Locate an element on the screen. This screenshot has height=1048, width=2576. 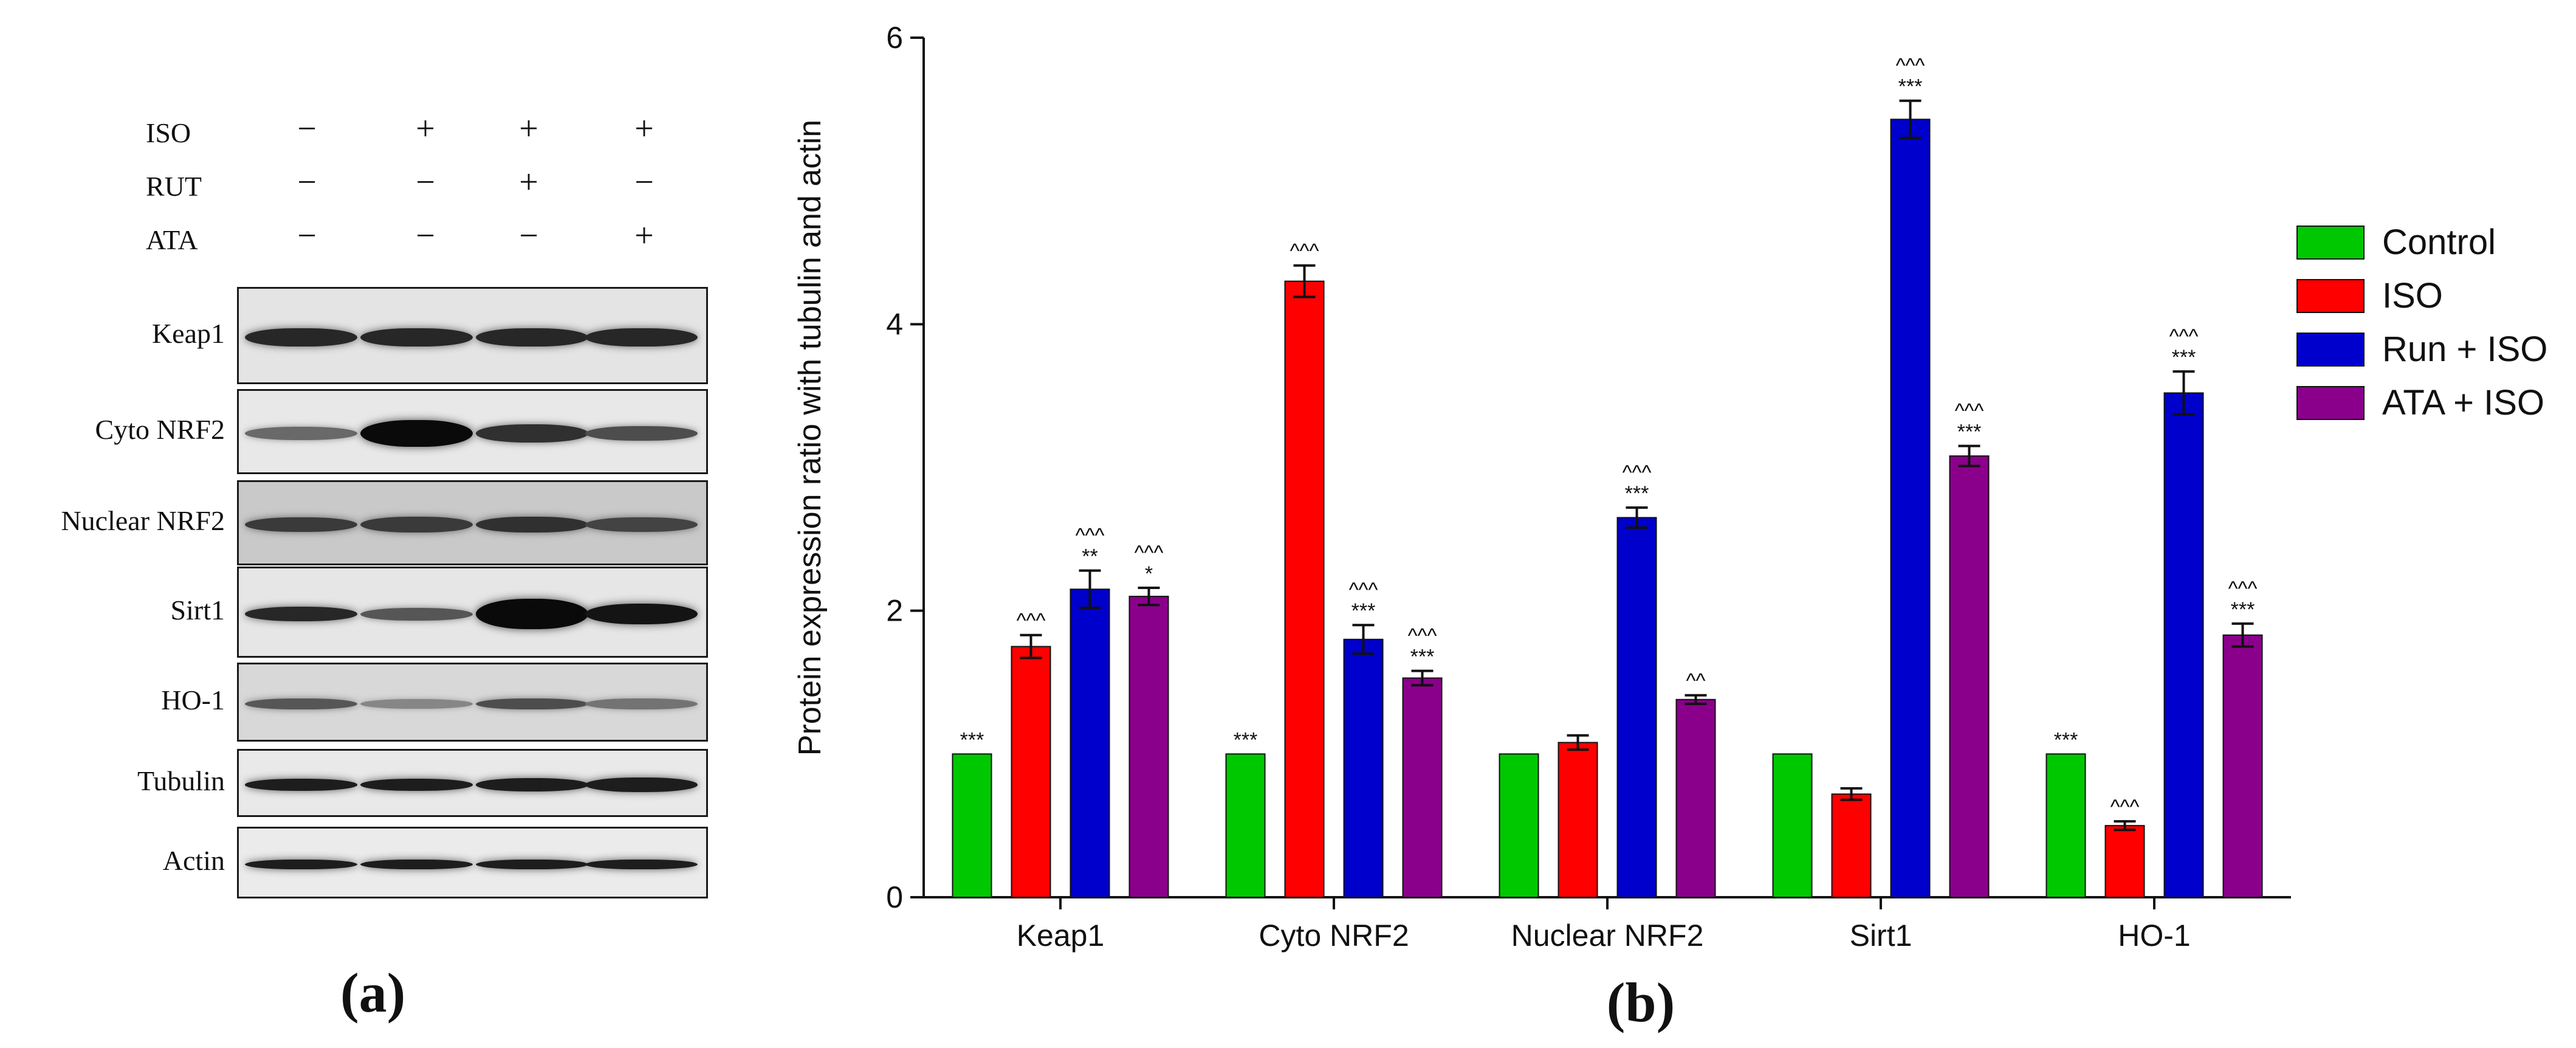
treatment-label: ISO is located at coordinates (168, 132).